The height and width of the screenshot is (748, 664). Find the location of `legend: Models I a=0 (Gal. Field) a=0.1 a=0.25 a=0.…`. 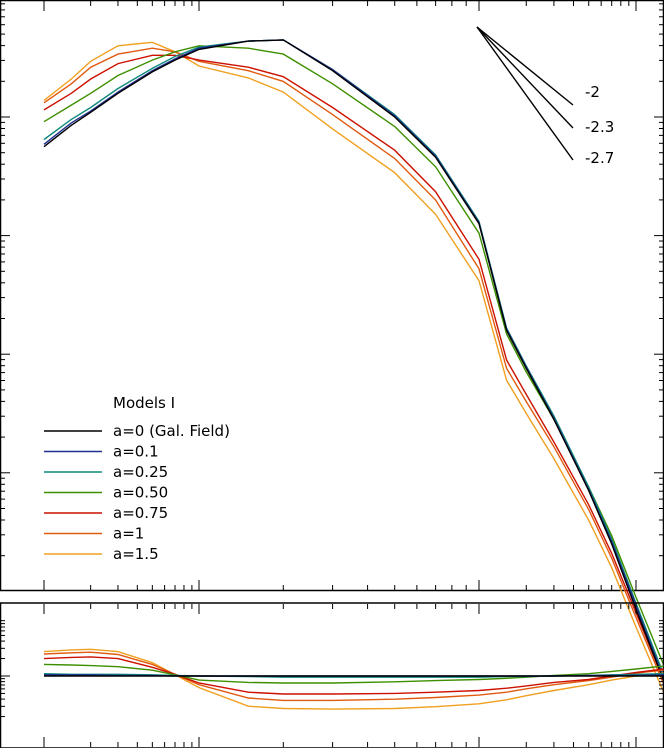

legend: Models I a=0 (Gal. Field) a=0.1 a=0.25 a=0.… is located at coordinates (137, 478).